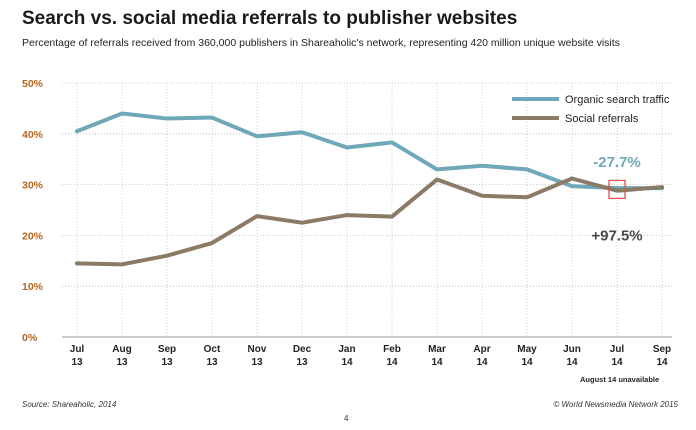 The height and width of the screenshot is (430, 696). What do you see at coordinates (527, 349) in the screenshot?
I see `x-tick-label-month: May` at bounding box center [527, 349].